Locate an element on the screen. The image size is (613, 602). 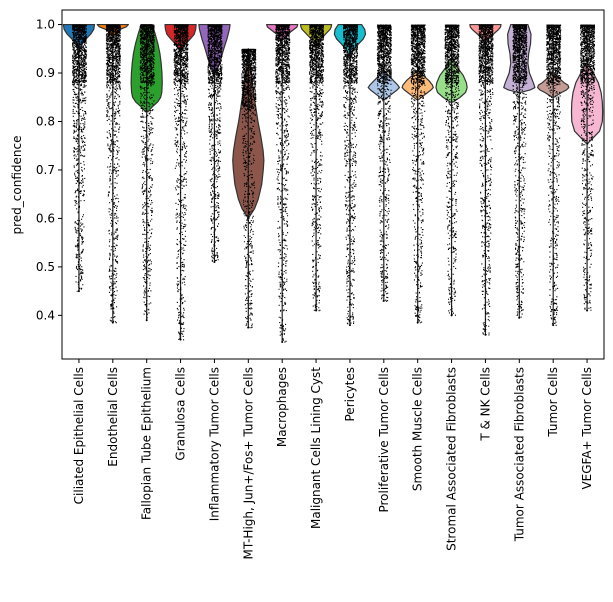
y-tick-label: 0.4 is located at coordinates (45, 315).